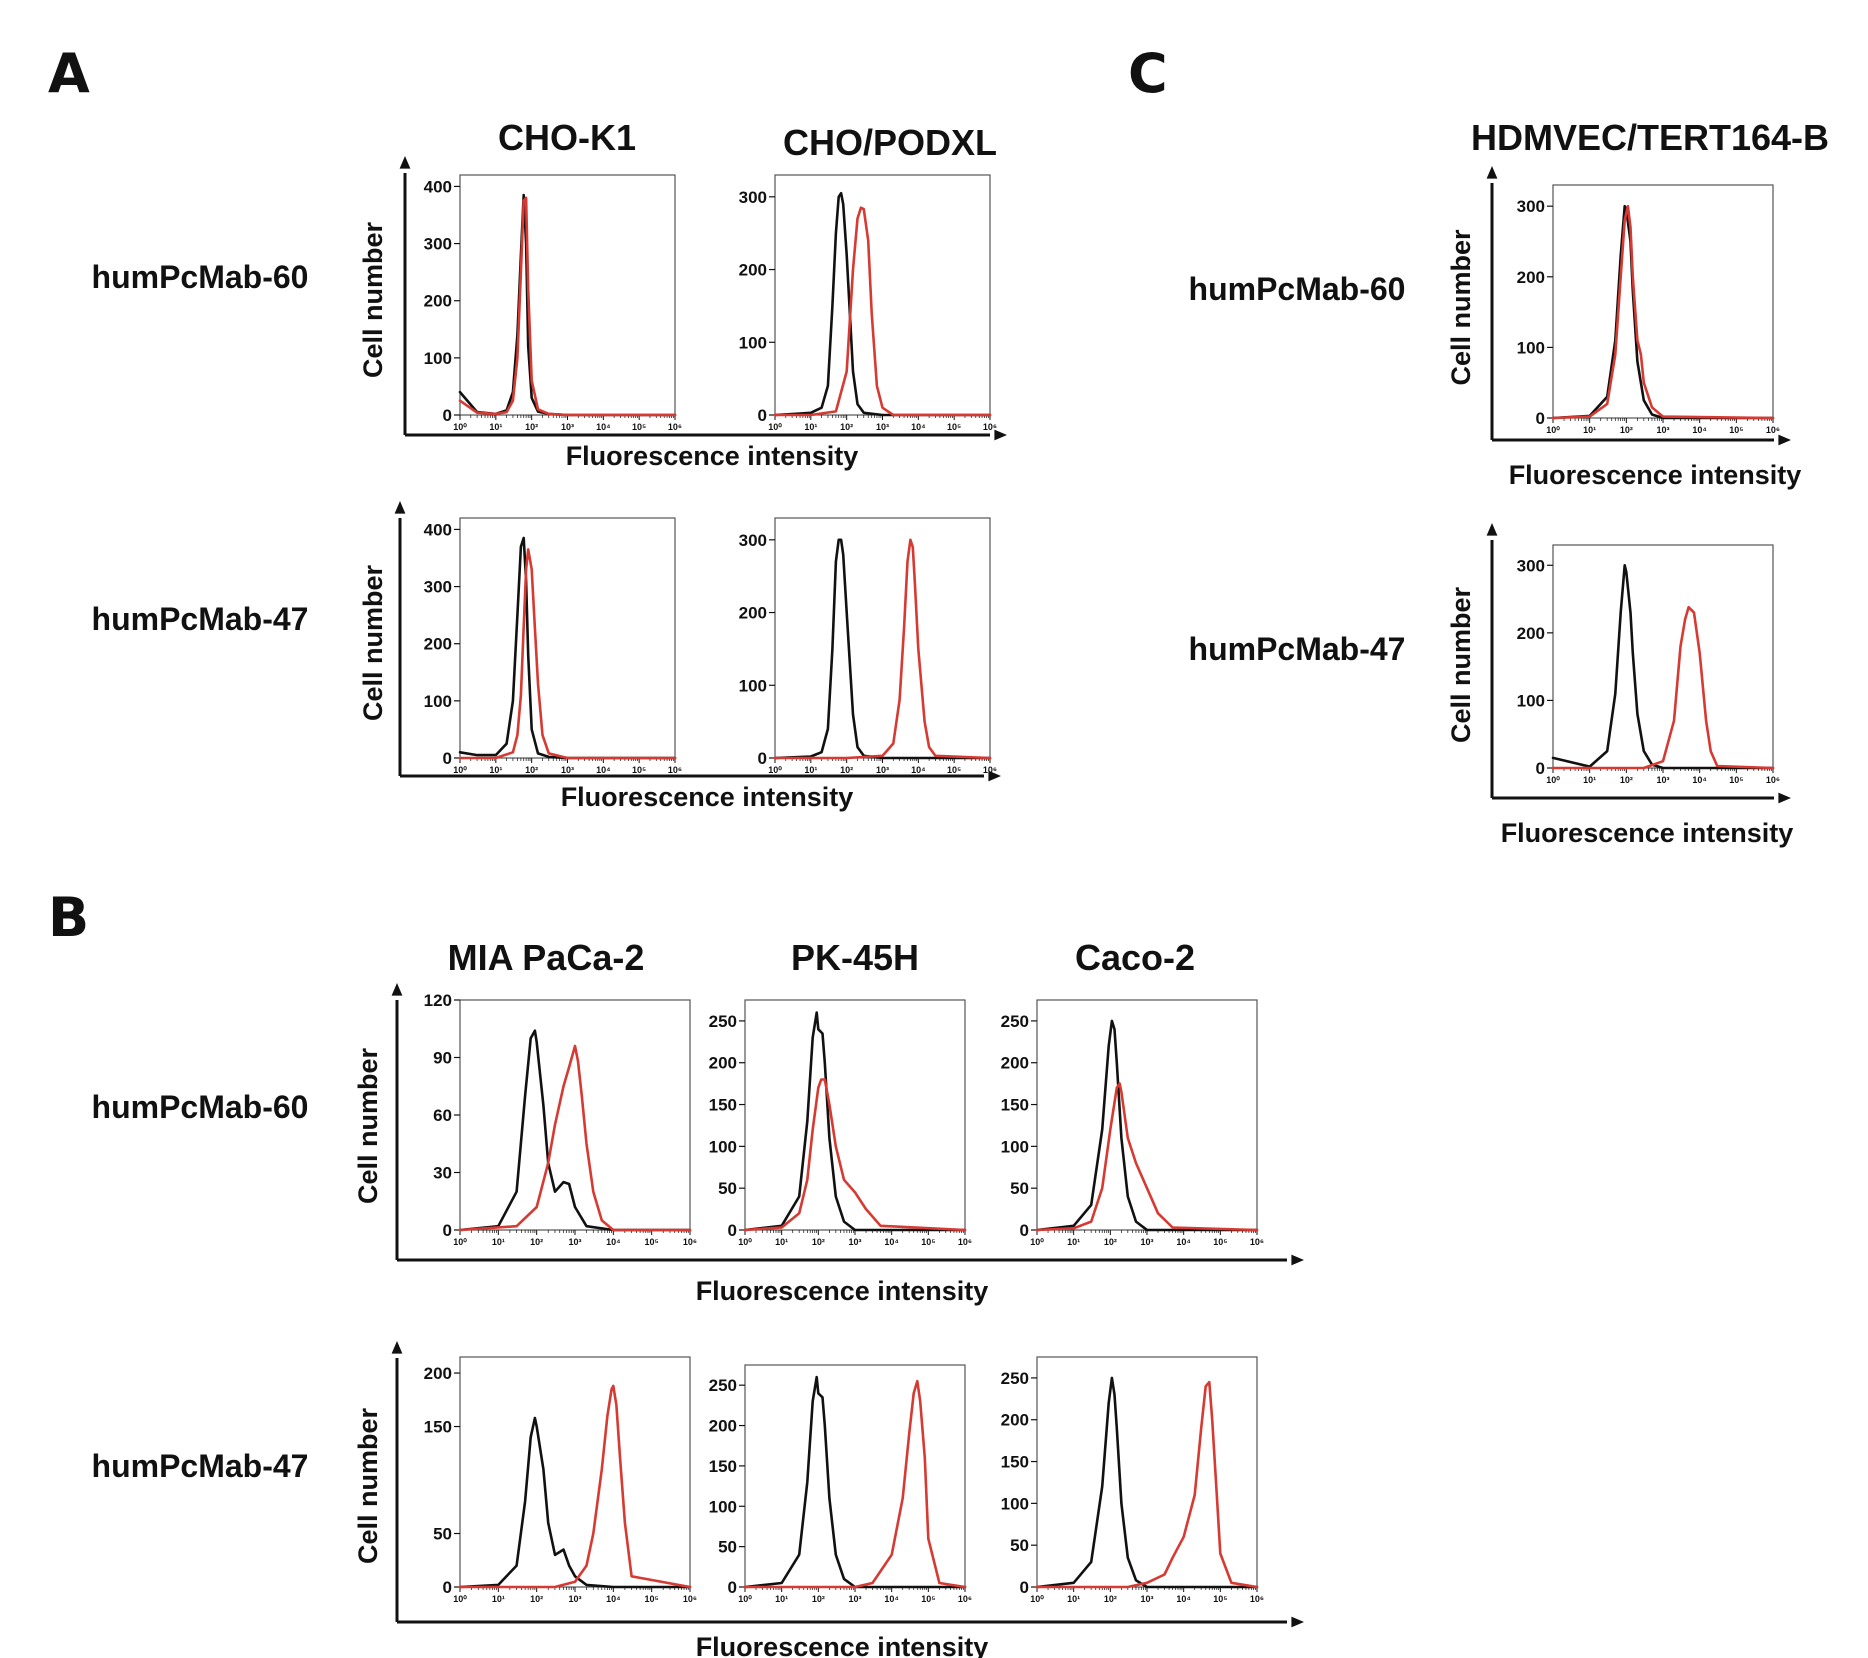  I want to click on y-tick-label: 90, so click(442, 1058).